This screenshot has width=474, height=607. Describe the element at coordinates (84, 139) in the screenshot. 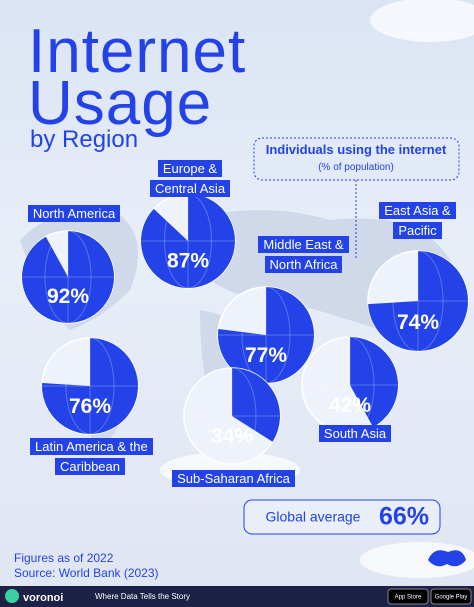

I see `subtitle: by Region` at that location.